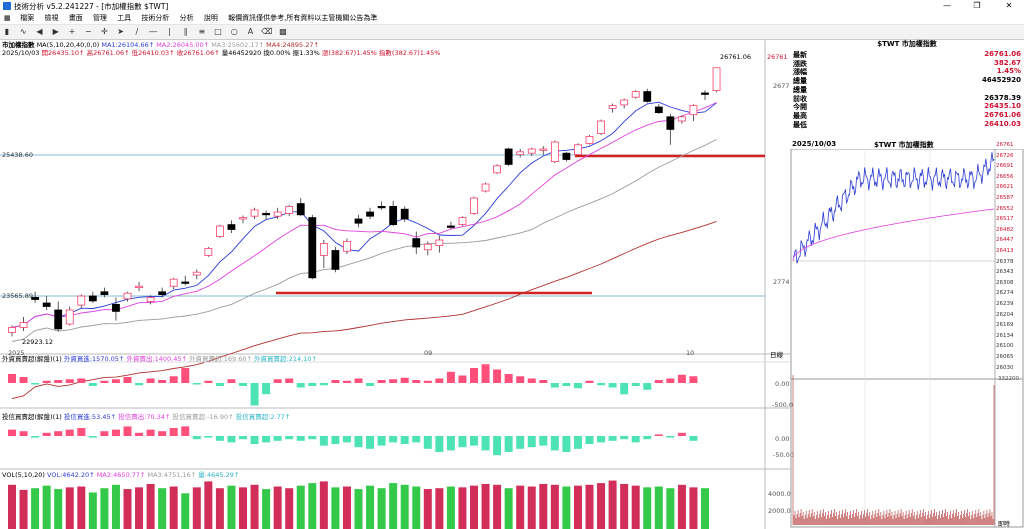 This screenshot has width=1024, height=529. I want to click on menu-item: 說明, so click(210, 18).